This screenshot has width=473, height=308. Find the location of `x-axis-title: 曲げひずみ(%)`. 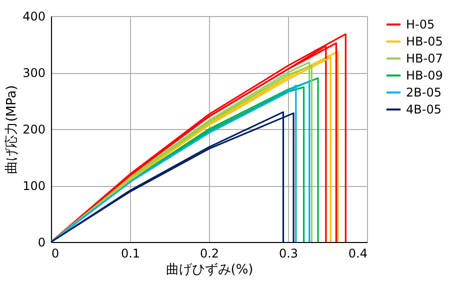

x-axis-title: 曲げひずみ(%) is located at coordinates (210, 270).